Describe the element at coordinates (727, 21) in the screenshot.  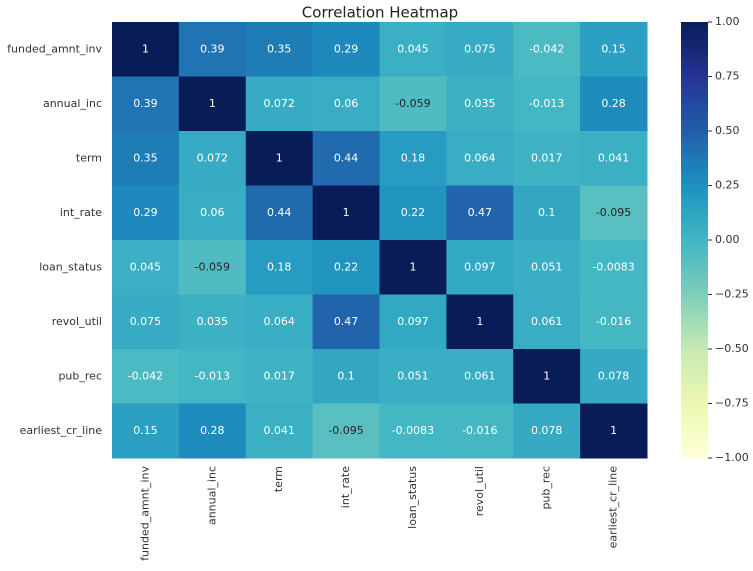
I see `colorbar-tick-label: 1.00` at that location.